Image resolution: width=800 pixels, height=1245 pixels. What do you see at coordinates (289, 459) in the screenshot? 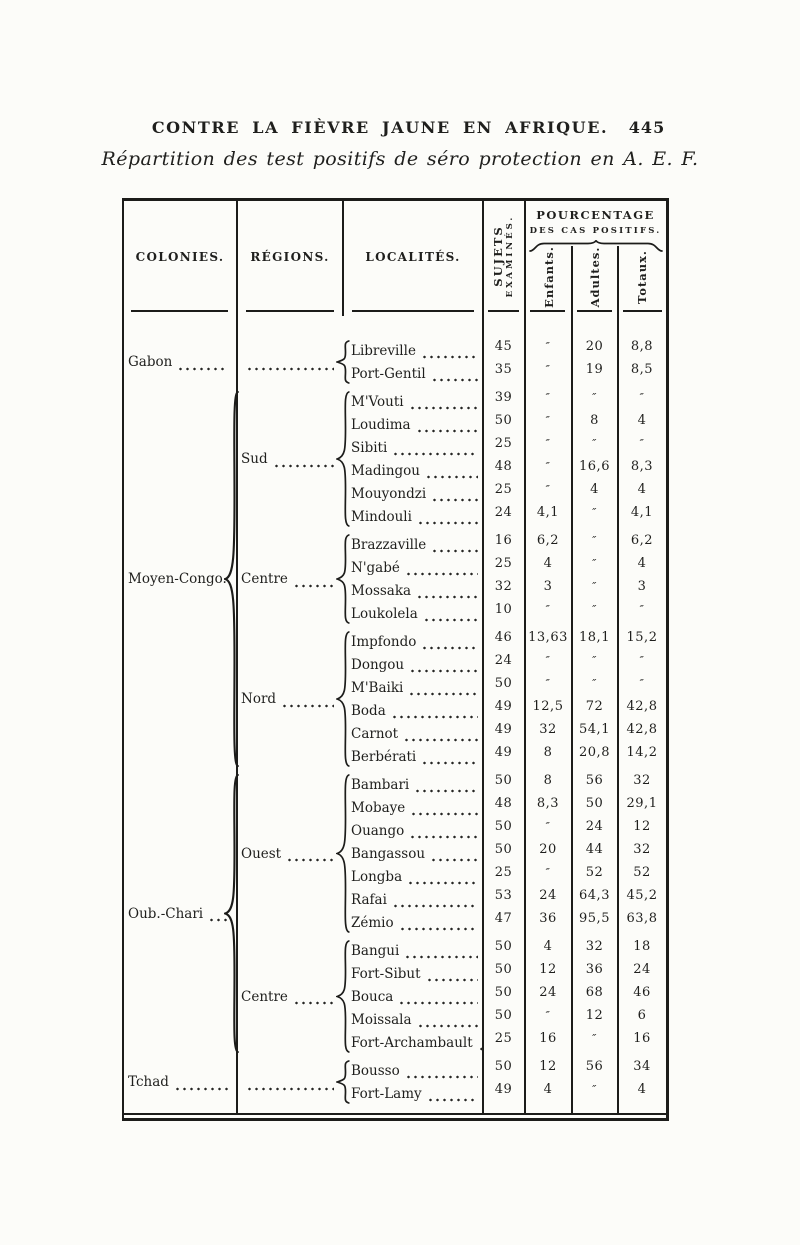
I see `region-label: Sud` at bounding box center [289, 459].